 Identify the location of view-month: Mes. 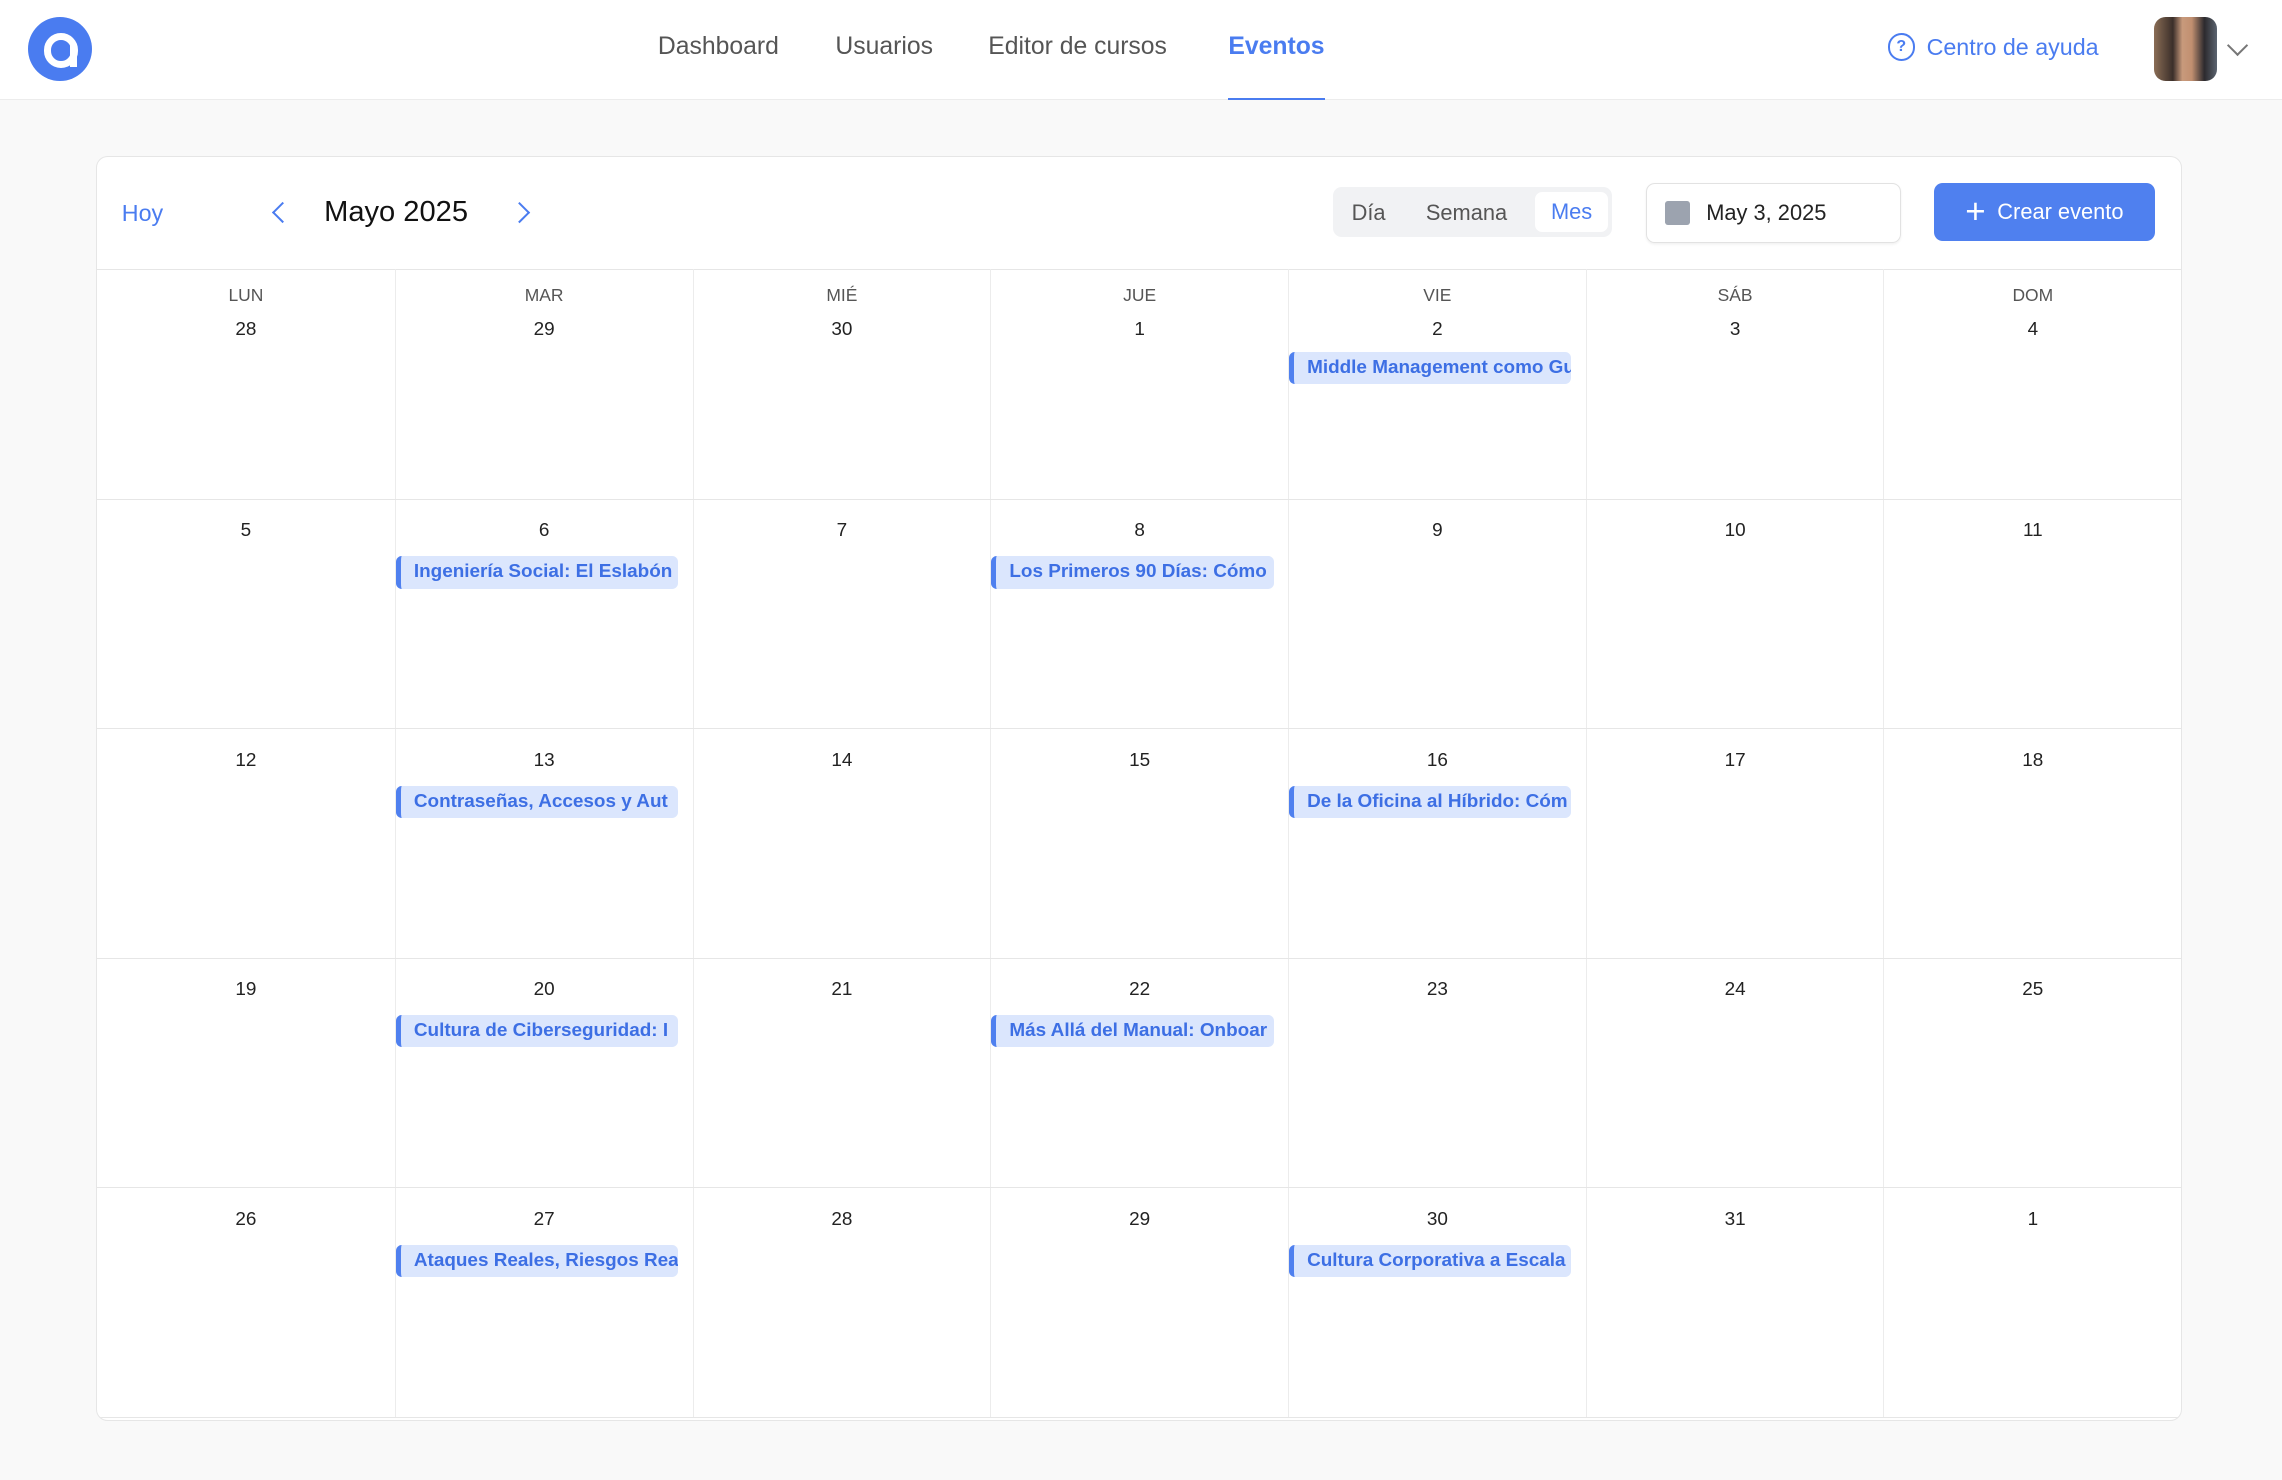
(1571, 212).